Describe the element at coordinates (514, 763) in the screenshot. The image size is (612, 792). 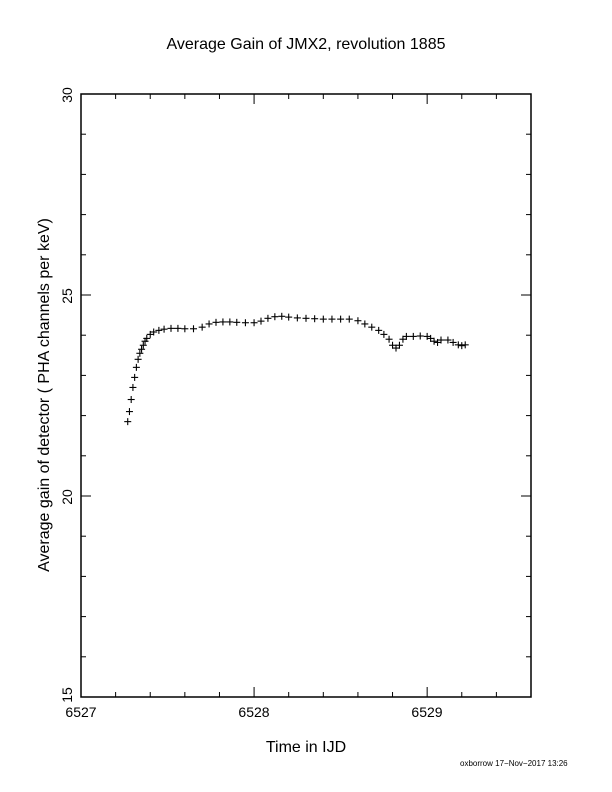
I see `footer-credit: oxborrow 17−Nov−2017 13:26` at that location.